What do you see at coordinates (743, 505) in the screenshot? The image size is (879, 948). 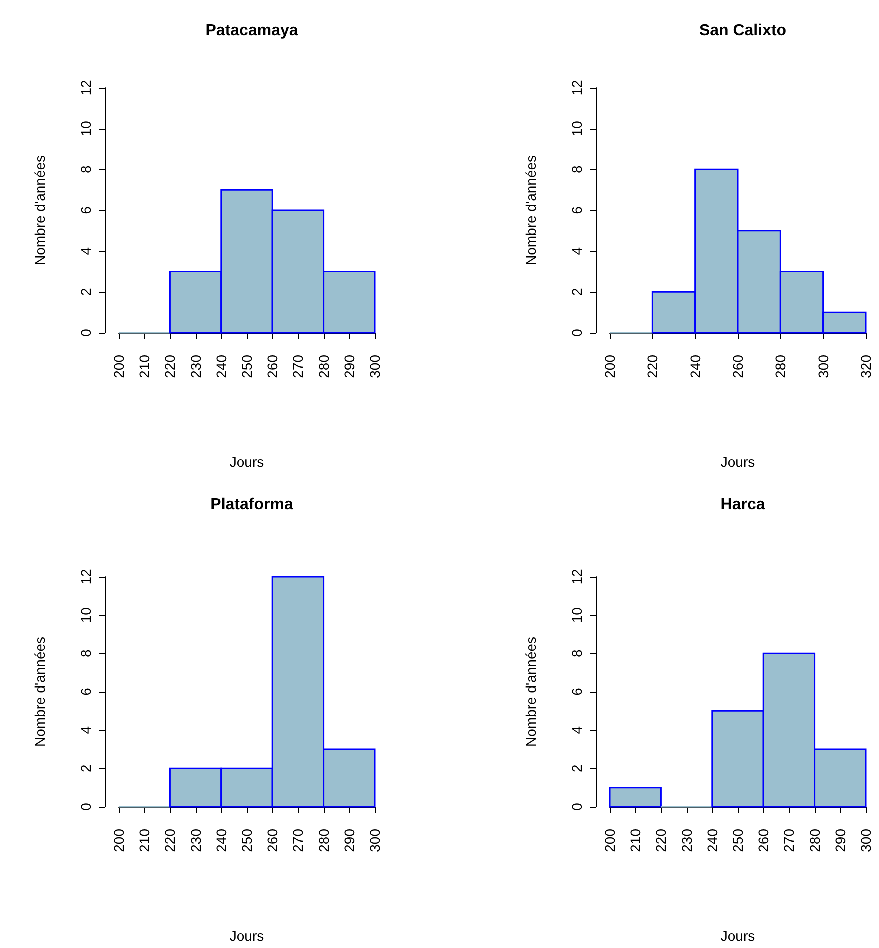 I see `chart-title: Harca` at bounding box center [743, 505].